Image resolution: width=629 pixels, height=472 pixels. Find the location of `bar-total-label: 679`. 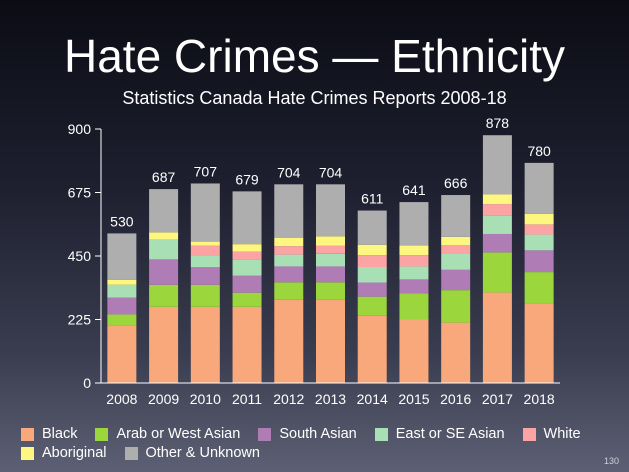

bar-total-label: 679 is located at coordinates (247, 179).